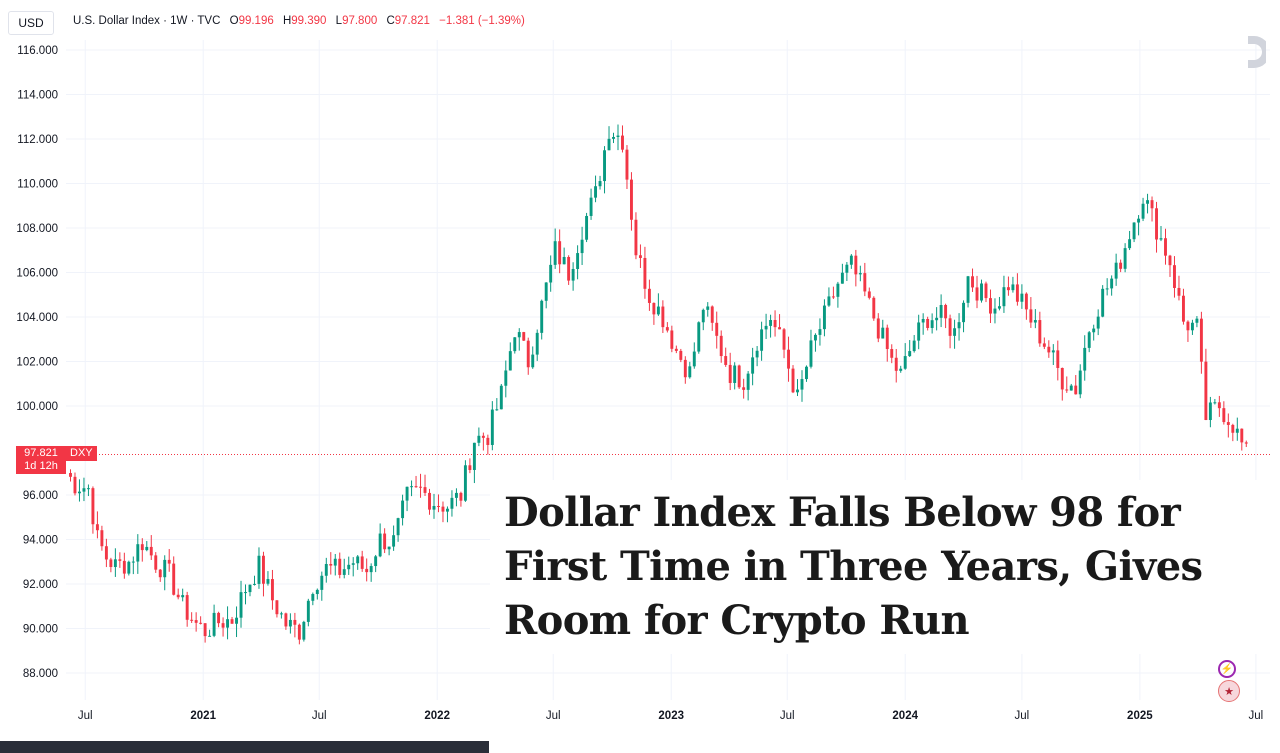 The image size is (1280, 753). What do you see at coordinates (31, 23) in the screenshot?
I see `currency-selector: USD` at bounding box center [31, 23].